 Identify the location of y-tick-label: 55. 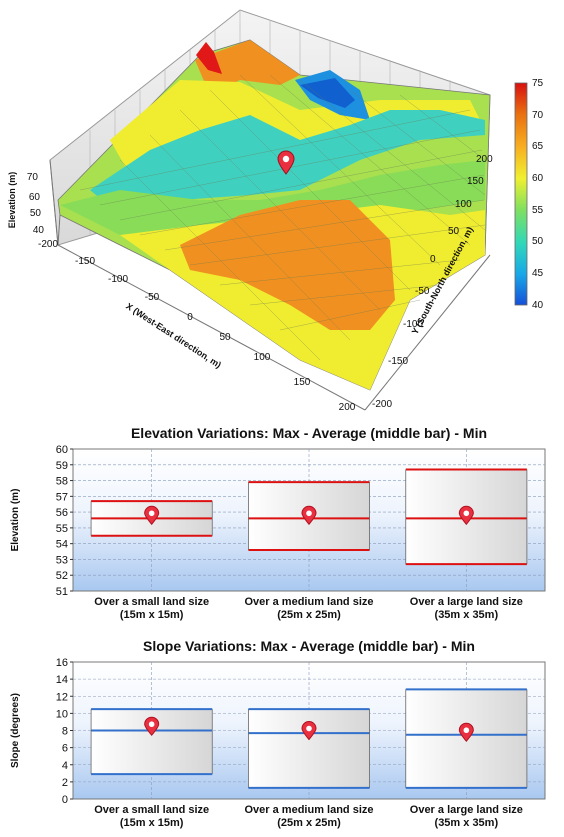
(62, 529).